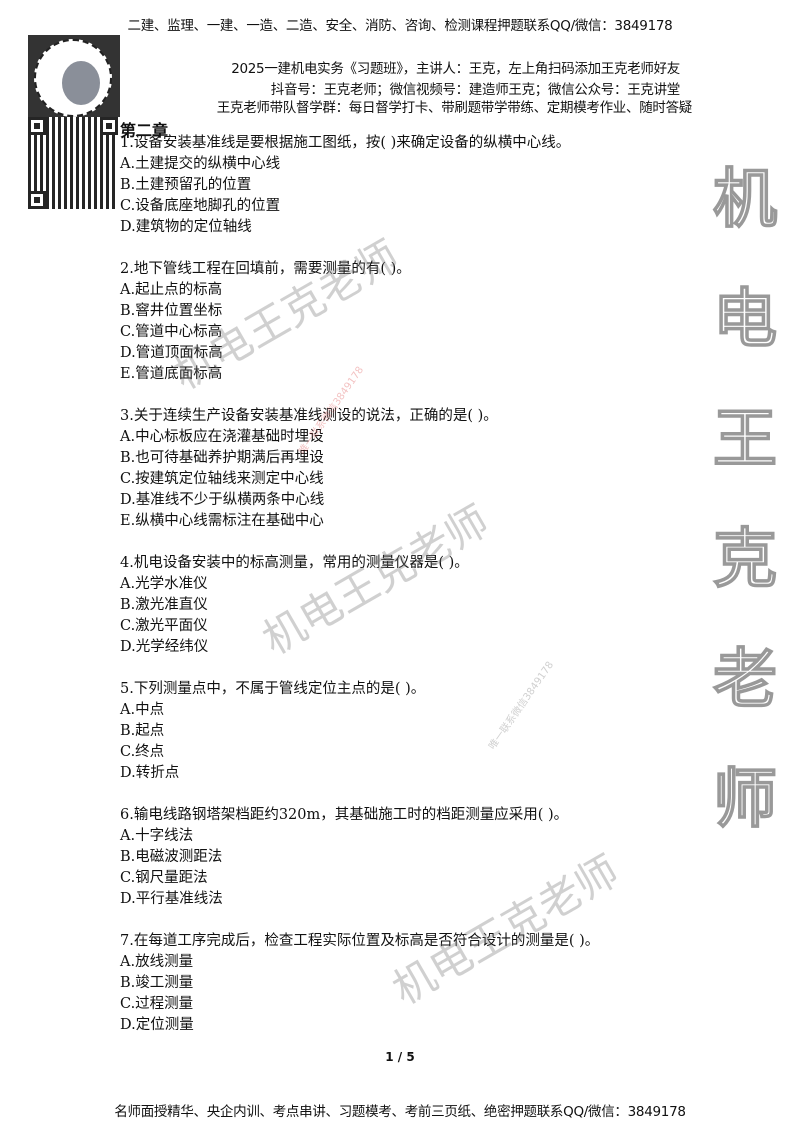  I want to click on answer-option: E.纵横中心线需标注在基础中心, so click(222, 521).